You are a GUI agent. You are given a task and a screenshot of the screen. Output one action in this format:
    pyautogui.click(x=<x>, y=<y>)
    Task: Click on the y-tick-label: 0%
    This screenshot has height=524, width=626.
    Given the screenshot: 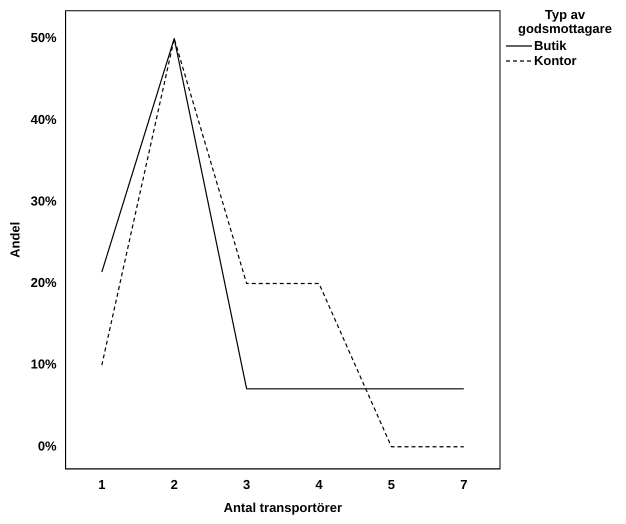 What is the action you would take?
    pyautogui.click(x=48, y=446)
    